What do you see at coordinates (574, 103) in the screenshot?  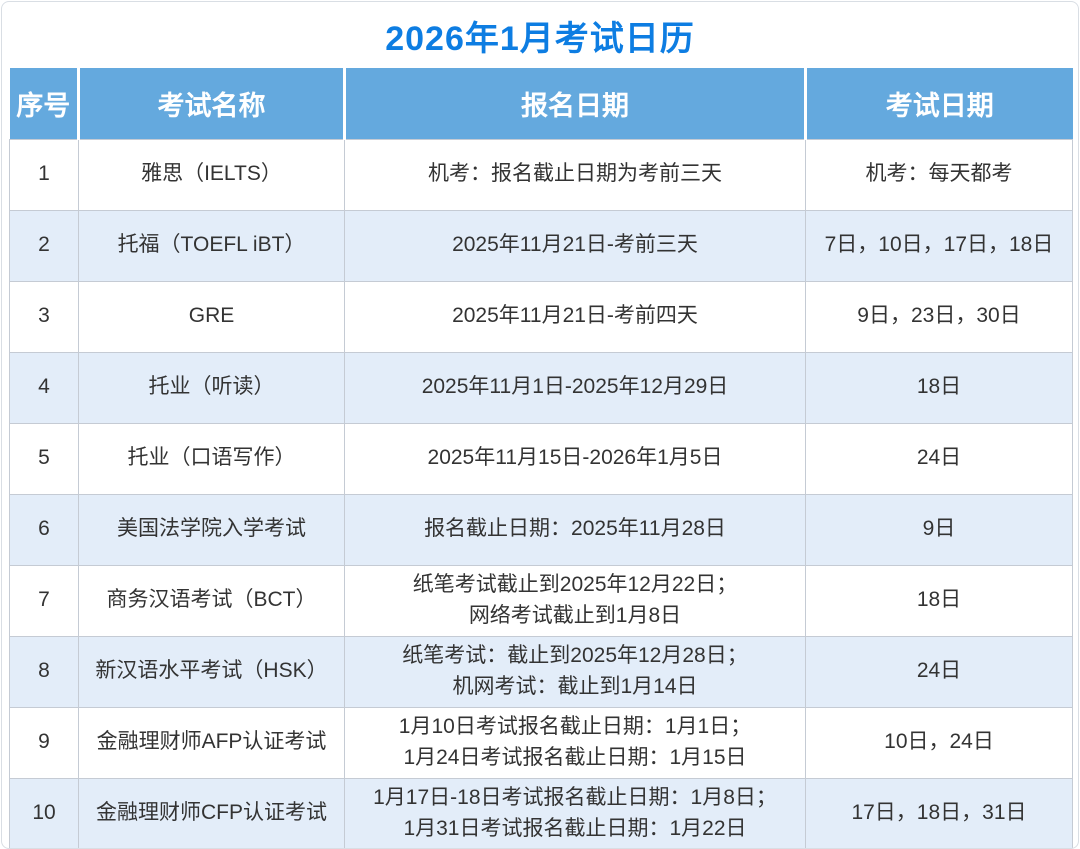 I see `column-header-registration-date: 报名日期` at bounding box center [574, 103].